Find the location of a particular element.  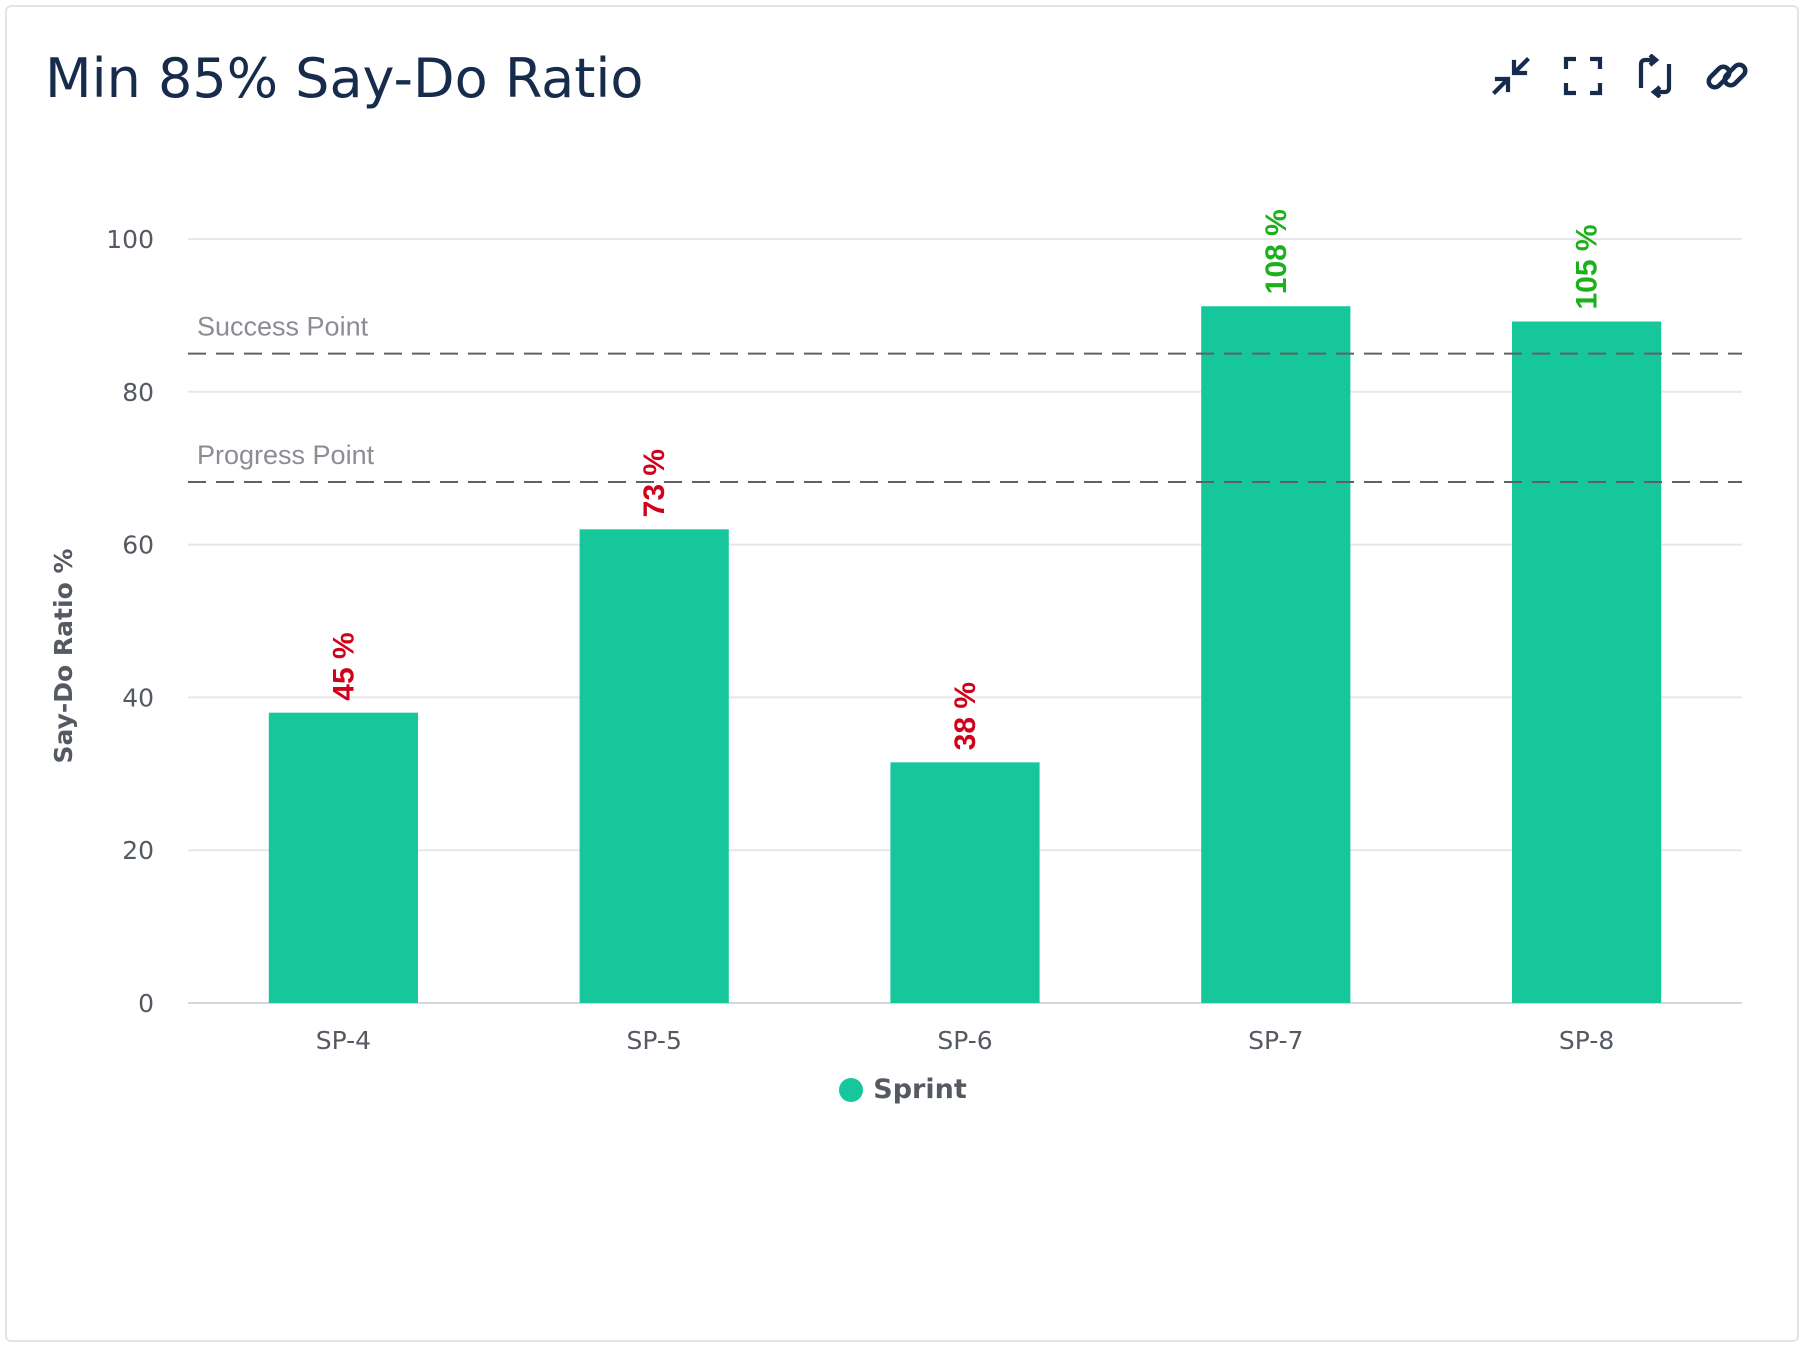

x-tick-label: SP-5 is located at coordinates (654, 1040).